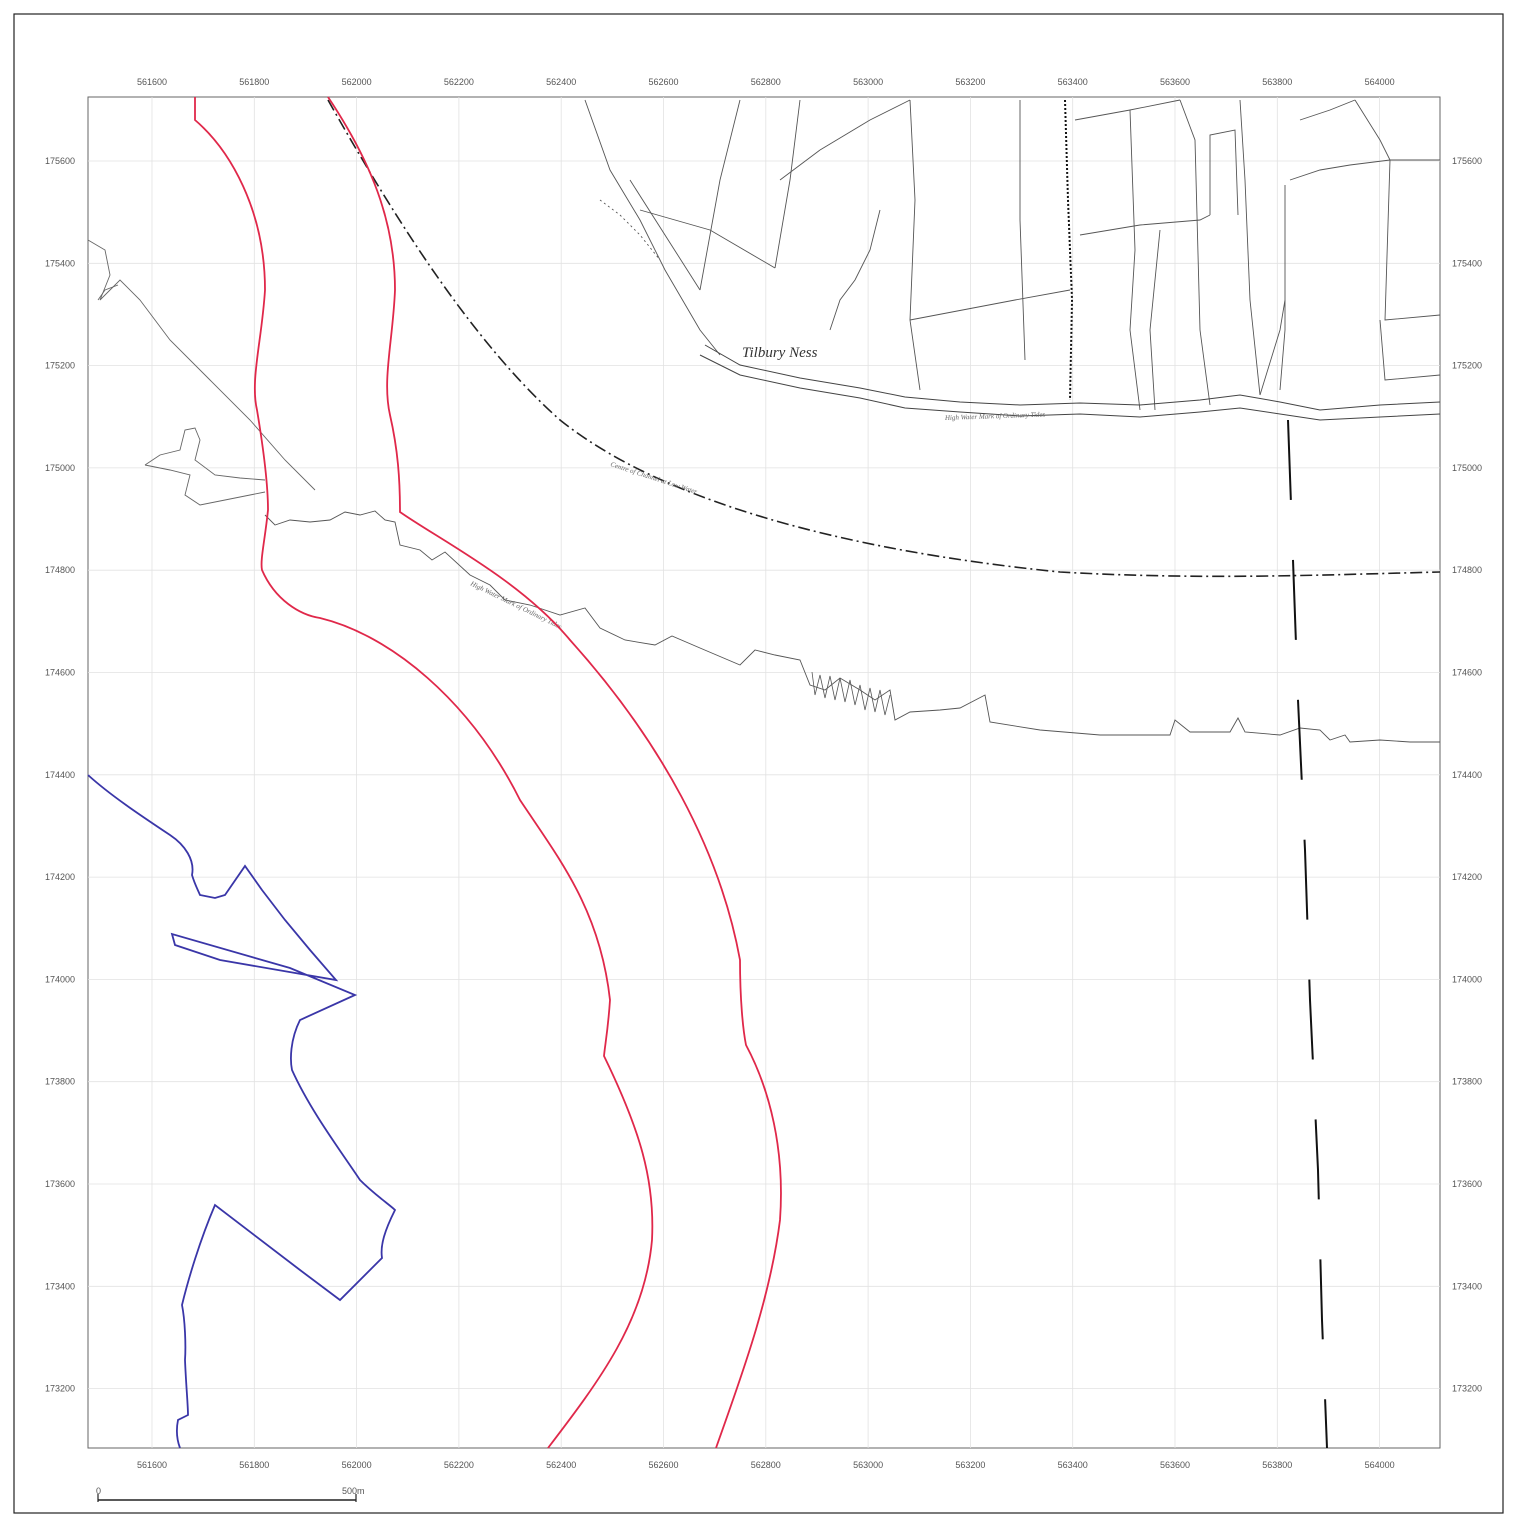 This screenshot has width=1517, height=1532. Describe the element at coordinates (459, 1465) in the screenshot. I see `easting-label-bottom: 562200` at that location.